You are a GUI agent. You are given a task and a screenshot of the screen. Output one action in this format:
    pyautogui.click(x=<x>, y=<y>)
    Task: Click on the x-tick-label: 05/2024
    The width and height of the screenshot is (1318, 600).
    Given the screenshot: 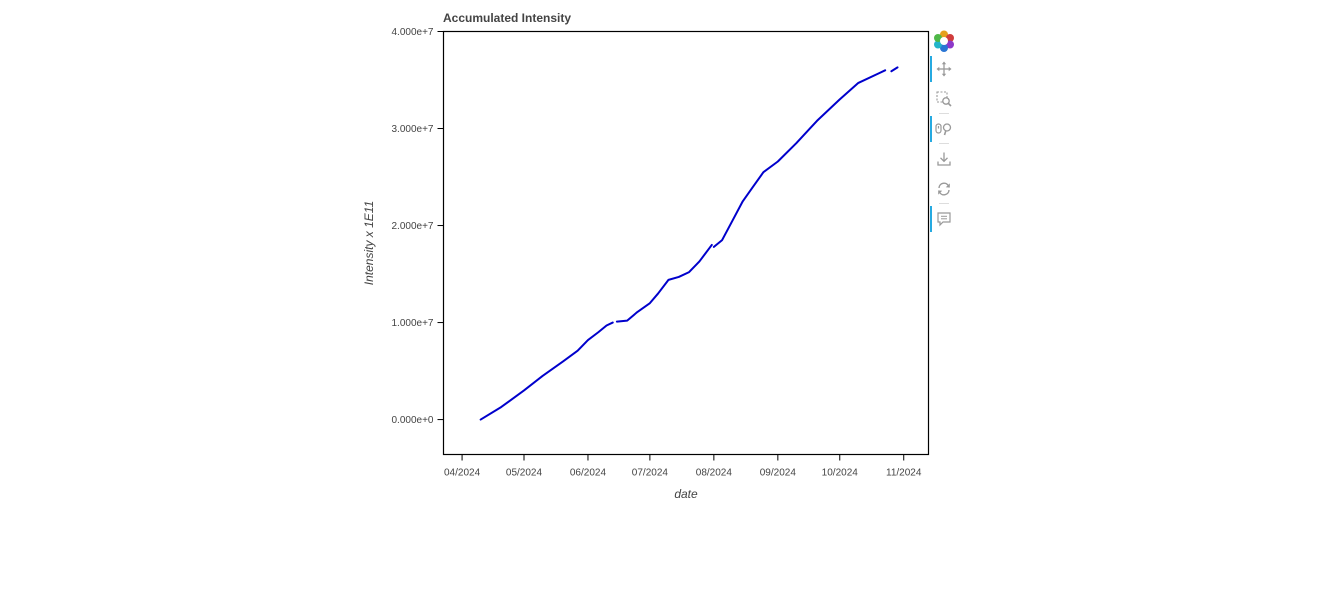 What is the action you would take?
    pyautogui.click(x=524, y=473)
    